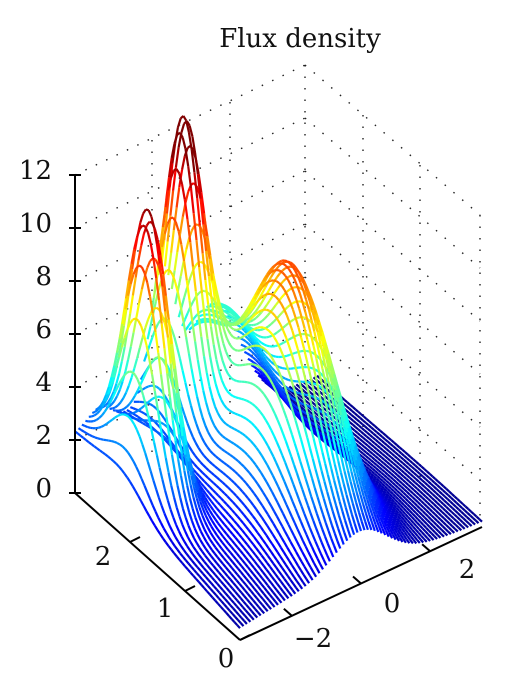 The image size is (507, 694). I want to click on y-tick-mark, so click(245, 637).